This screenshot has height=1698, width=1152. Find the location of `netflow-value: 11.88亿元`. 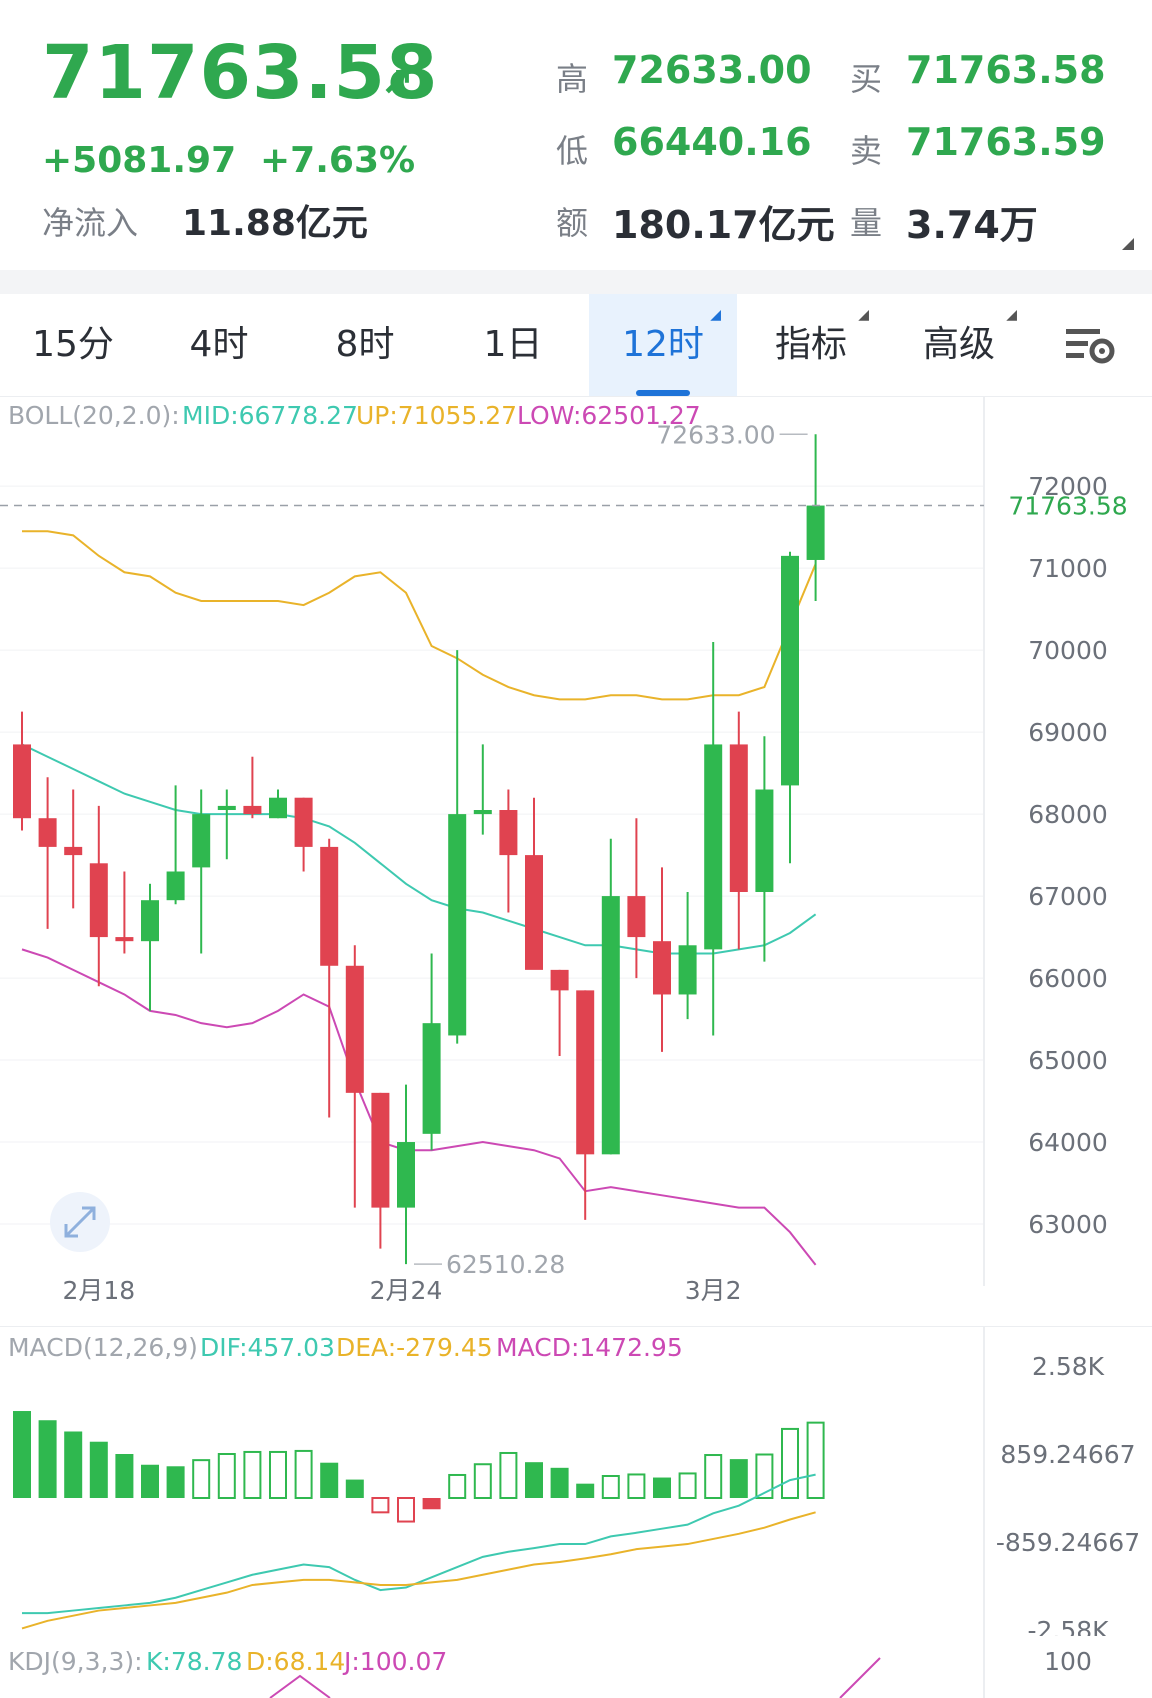

netflow-value: 11.88亿元 is located at coordinates (275, 223).